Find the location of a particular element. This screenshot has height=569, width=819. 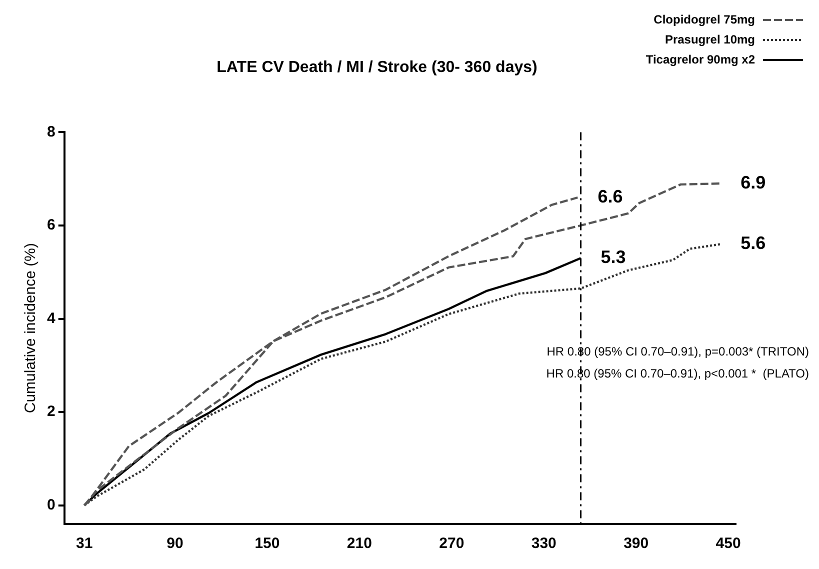

x-tick-label: 330 is located at coordinates (543, 543).